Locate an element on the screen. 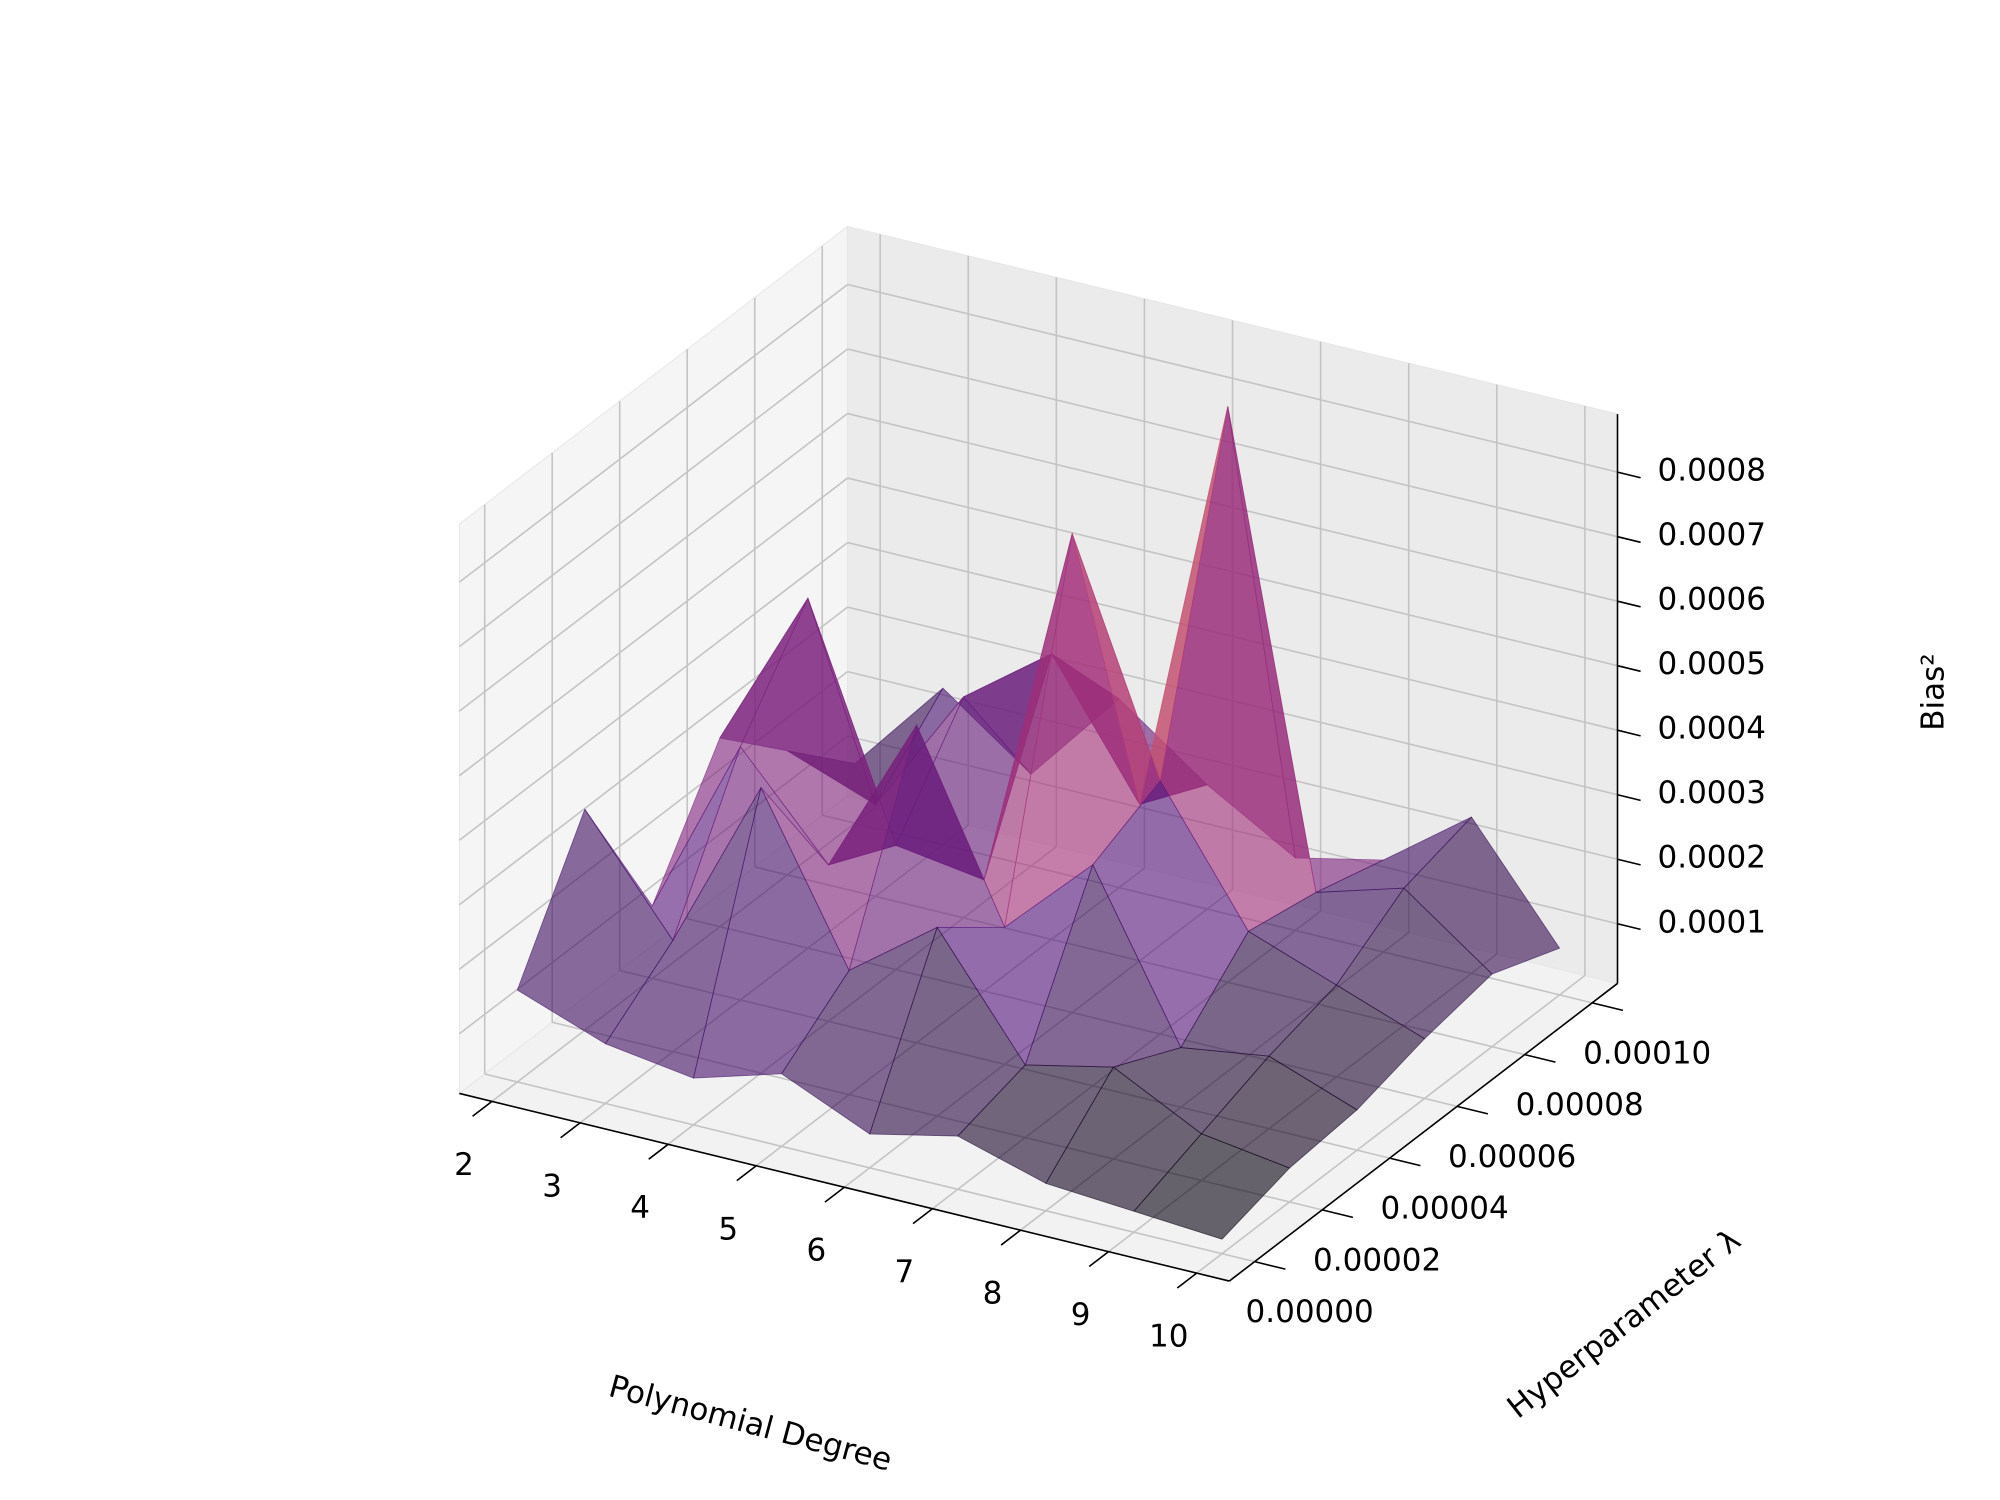 The height and width of the screenshot is (1500, 2000). y-axis-line is located at coordinates (1423, 1132).